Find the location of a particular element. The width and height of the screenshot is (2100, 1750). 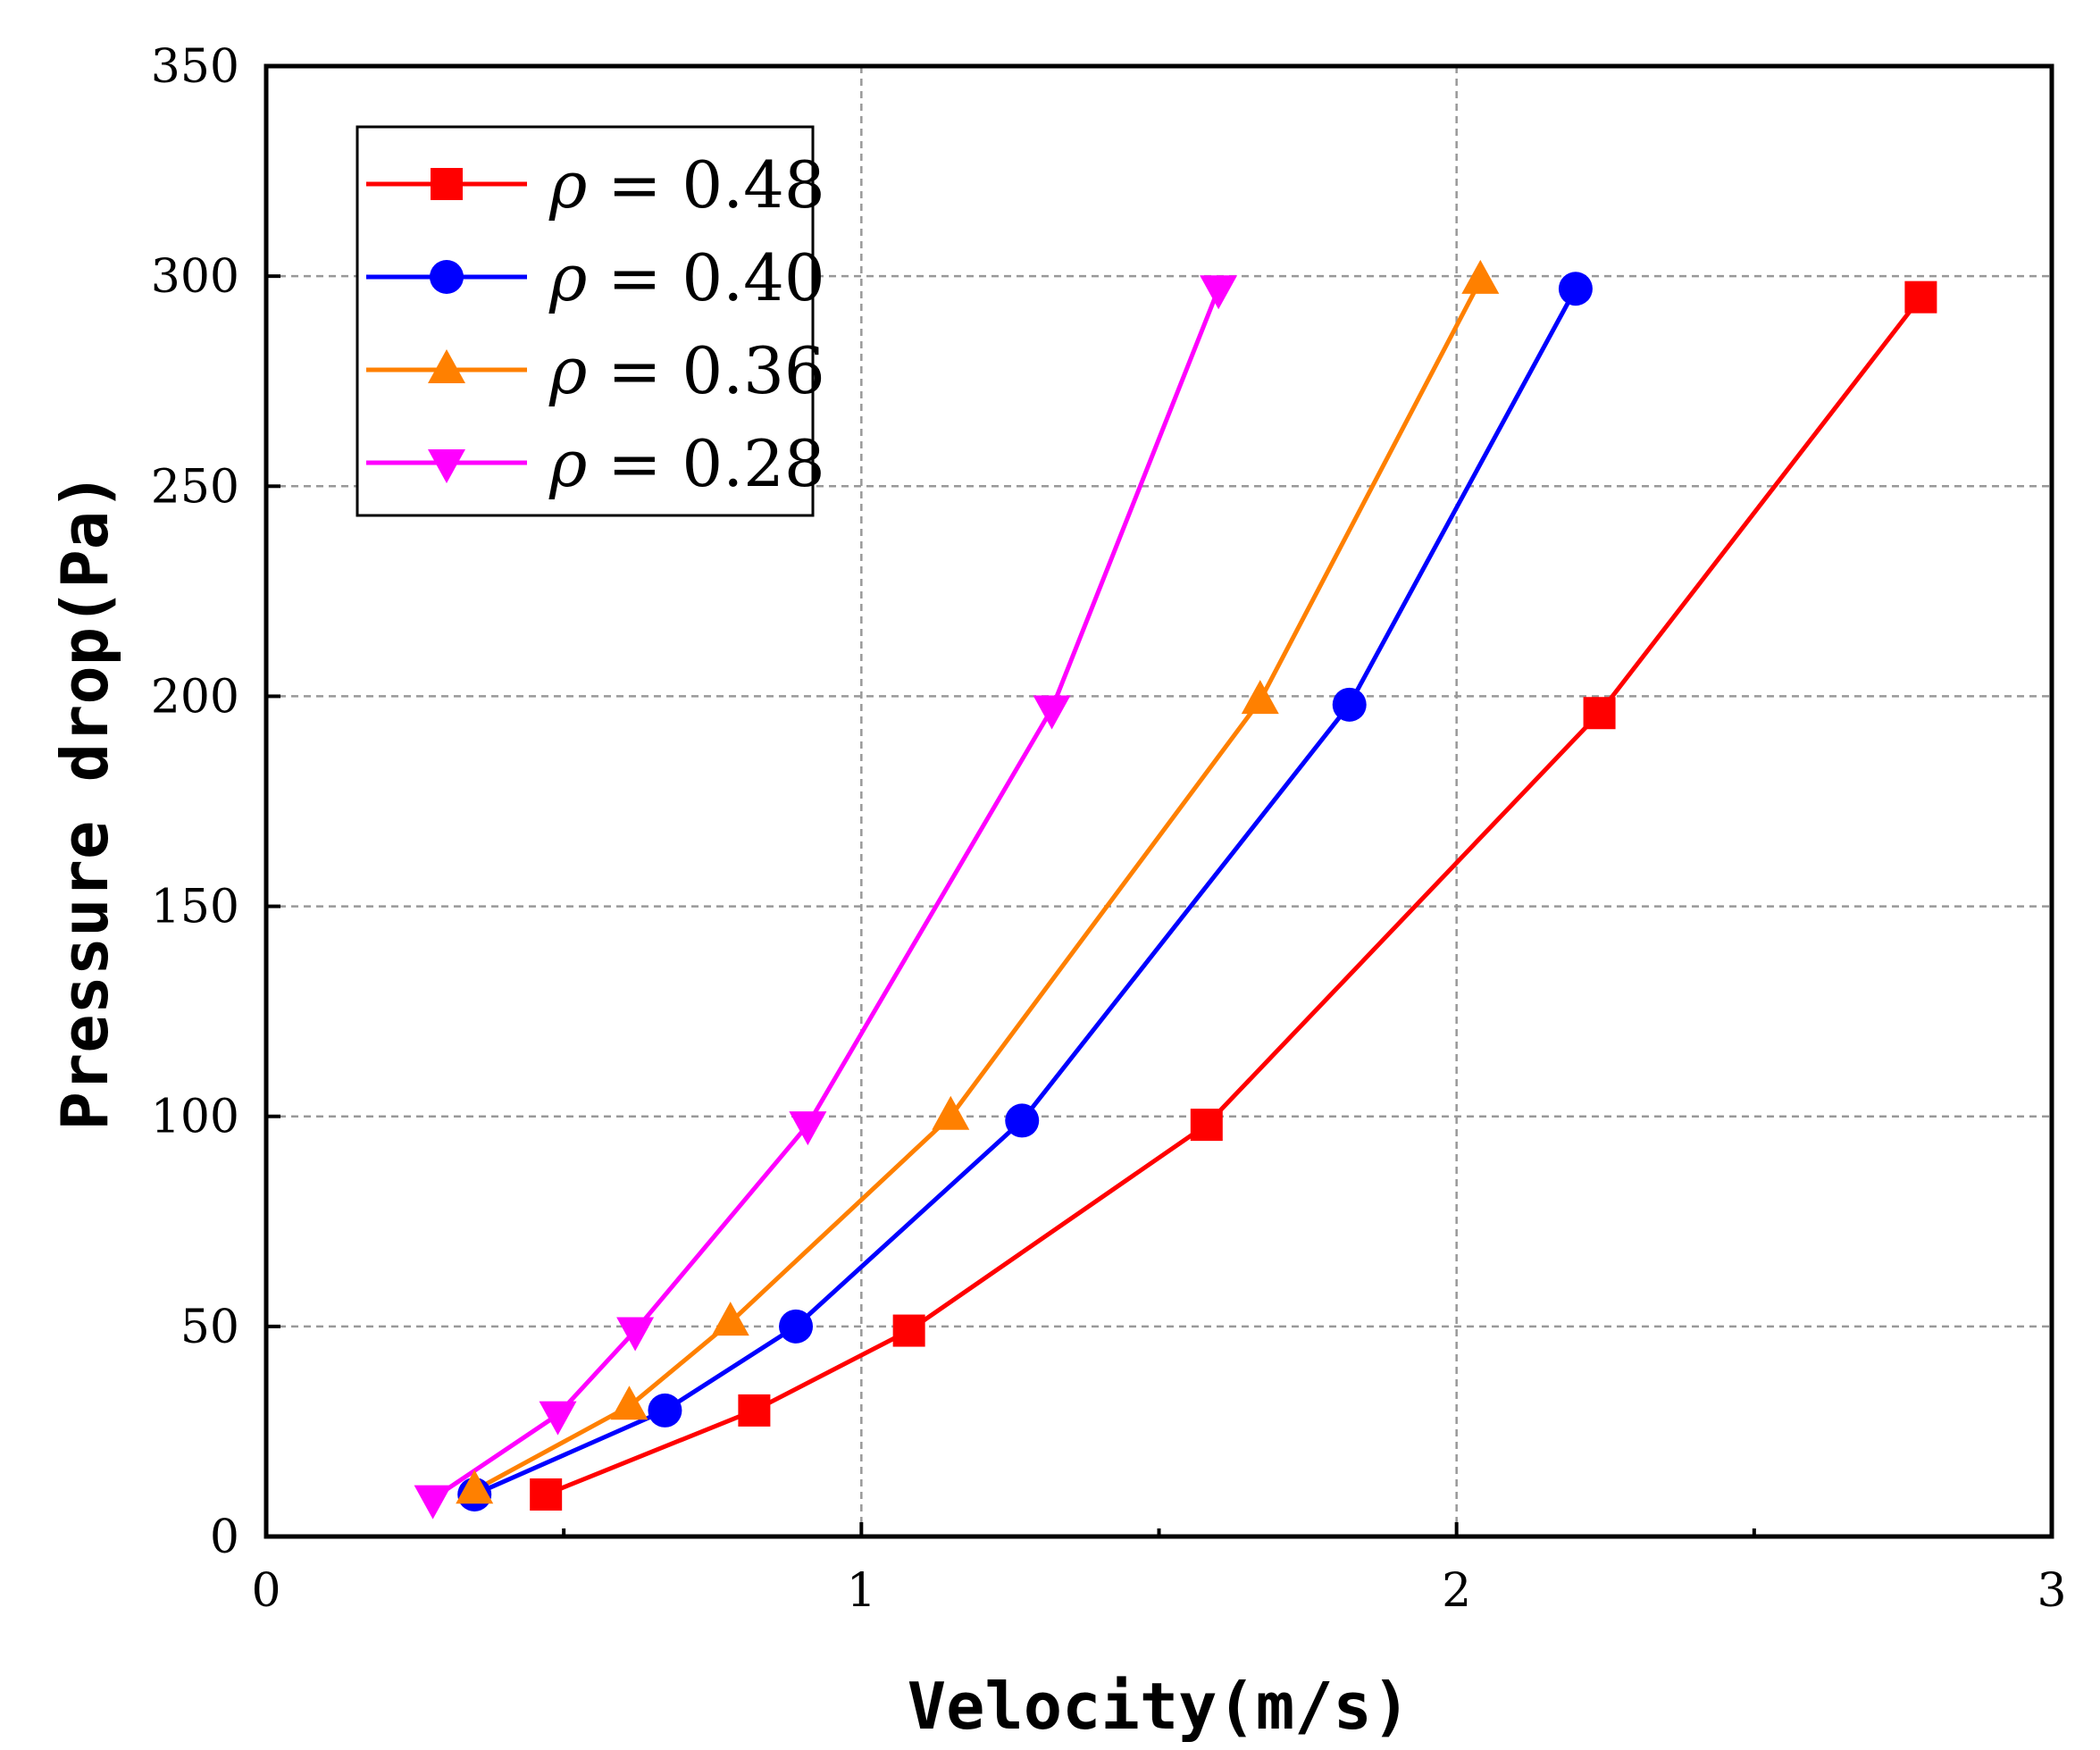

y-tick-label: 350 is located at coordinates (195, 67).